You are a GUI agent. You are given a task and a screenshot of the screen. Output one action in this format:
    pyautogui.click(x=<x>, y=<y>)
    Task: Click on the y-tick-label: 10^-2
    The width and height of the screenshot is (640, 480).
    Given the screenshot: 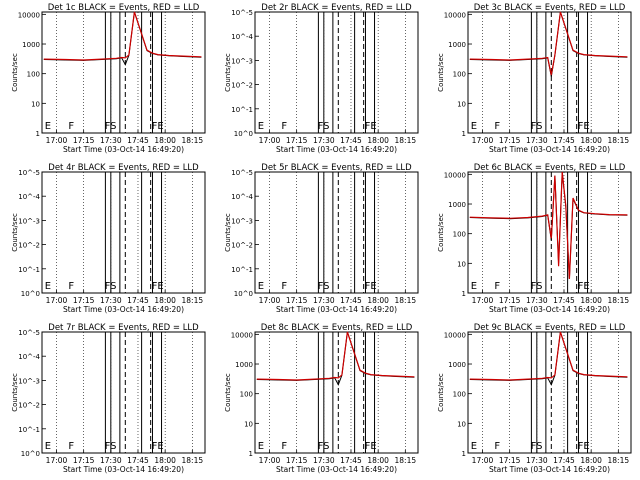 What is the action you would take?
    pyautogui.click(x=242, y=86)
    